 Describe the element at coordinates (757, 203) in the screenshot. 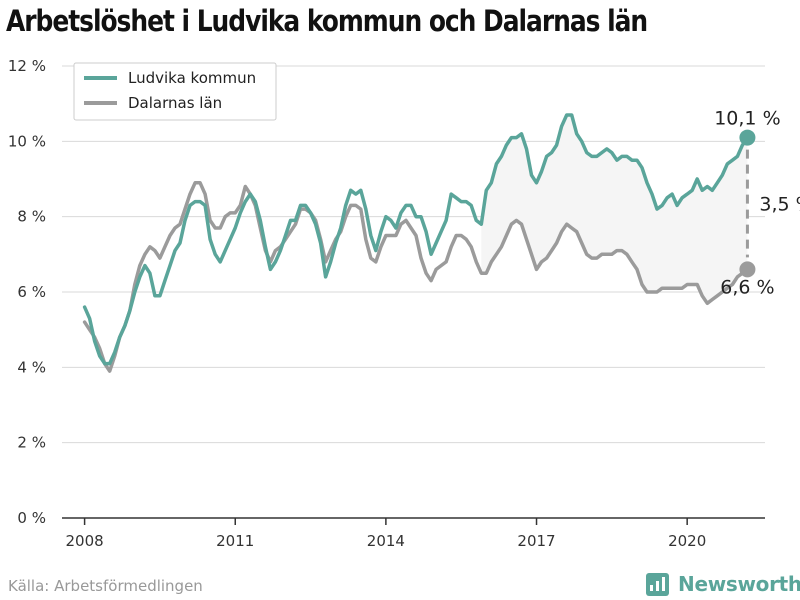

I see `annotations: 10,1 % 6,6 % 3,5 %` at that location.